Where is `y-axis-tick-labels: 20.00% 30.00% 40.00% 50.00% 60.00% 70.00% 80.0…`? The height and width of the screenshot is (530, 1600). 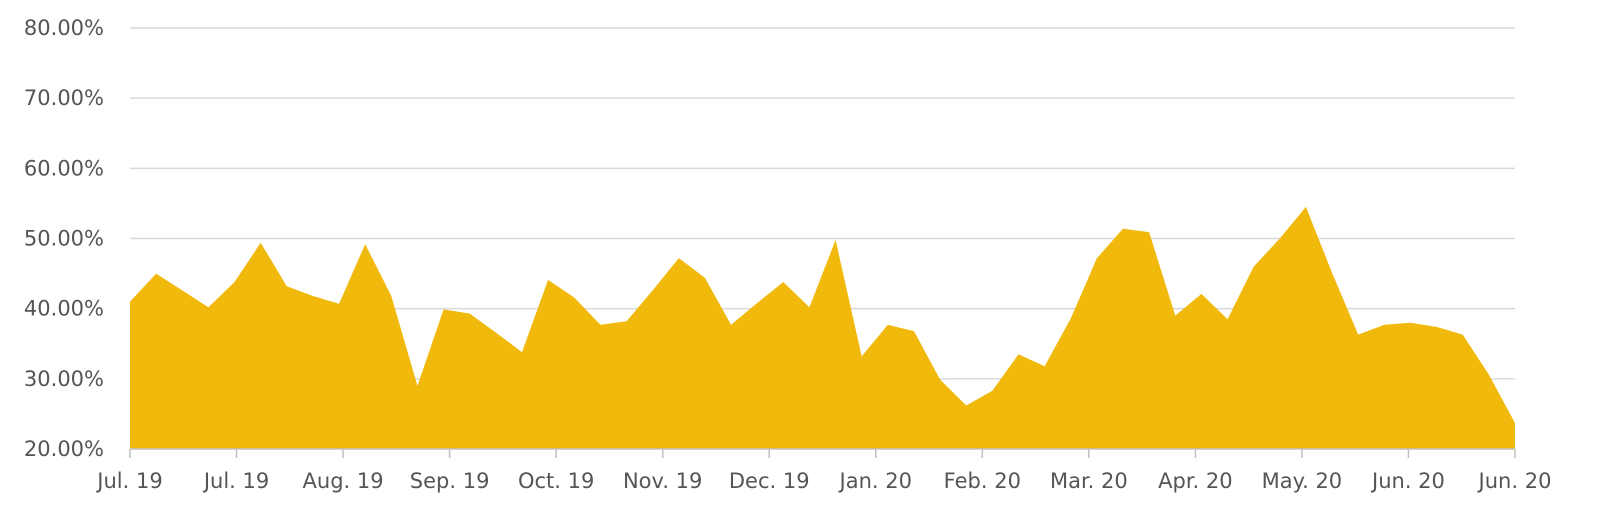 y-axis-tick-labels: 20.00% 30.00% 40.00% 50.00% 60.00% 70.00% 80.0… is located at coordinates (64, 238).